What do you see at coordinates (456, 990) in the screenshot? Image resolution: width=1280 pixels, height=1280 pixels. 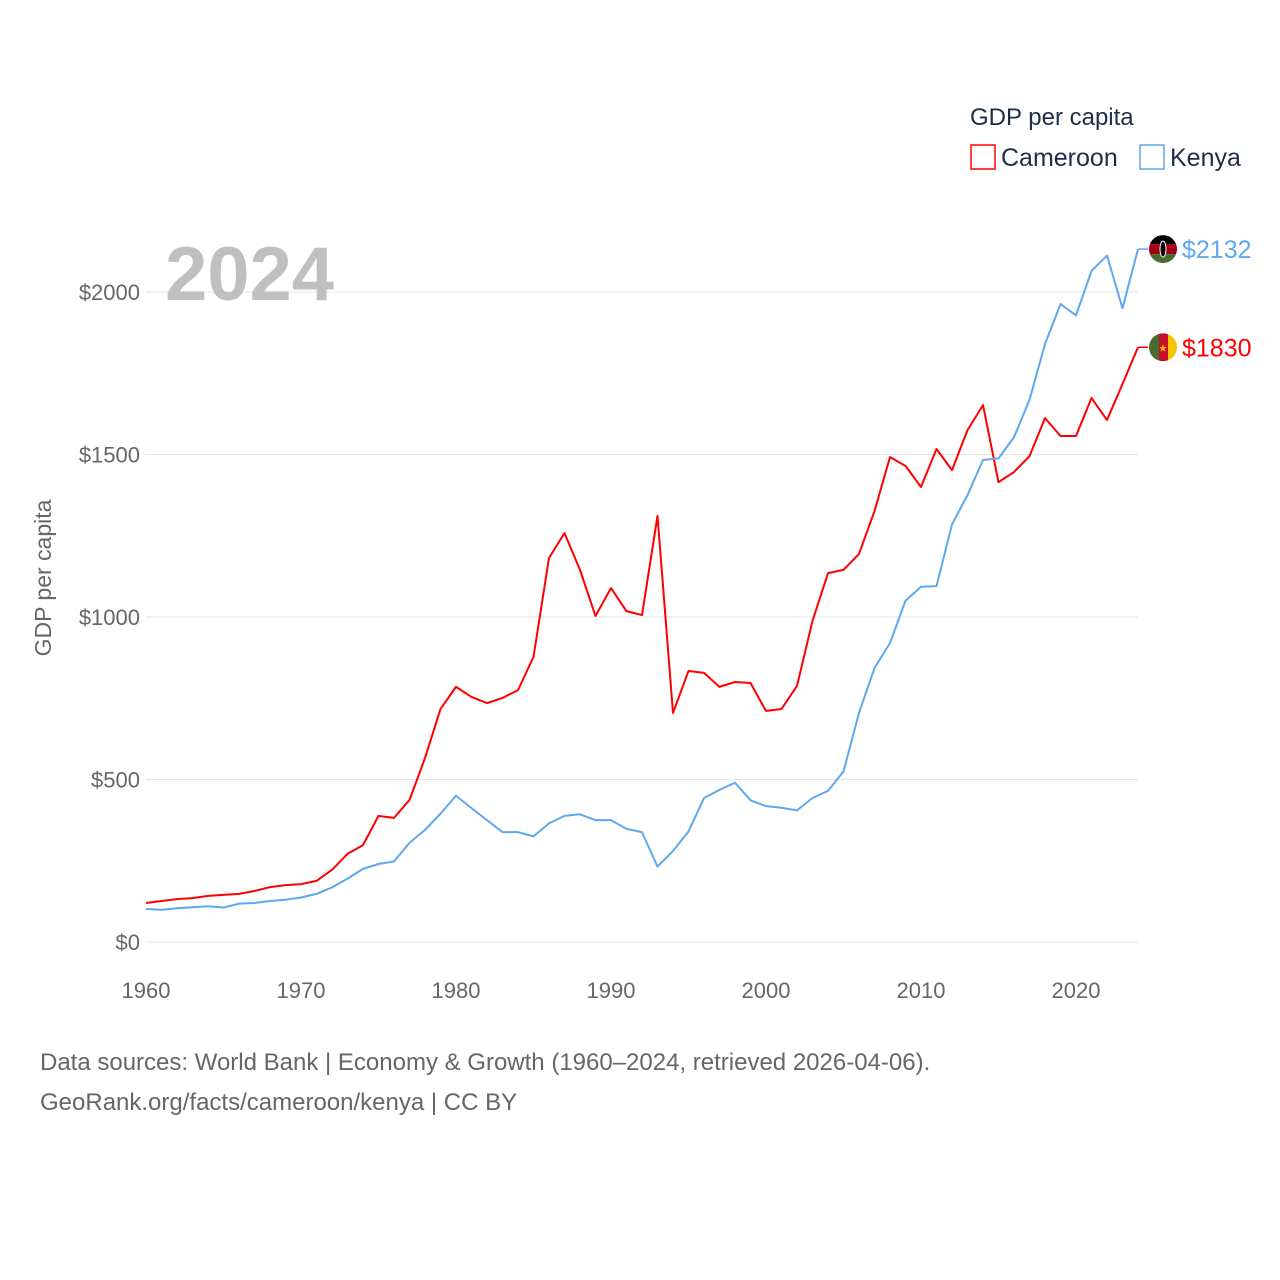 I see `x-tick-label: 1980` at bounding box center [456, 990].